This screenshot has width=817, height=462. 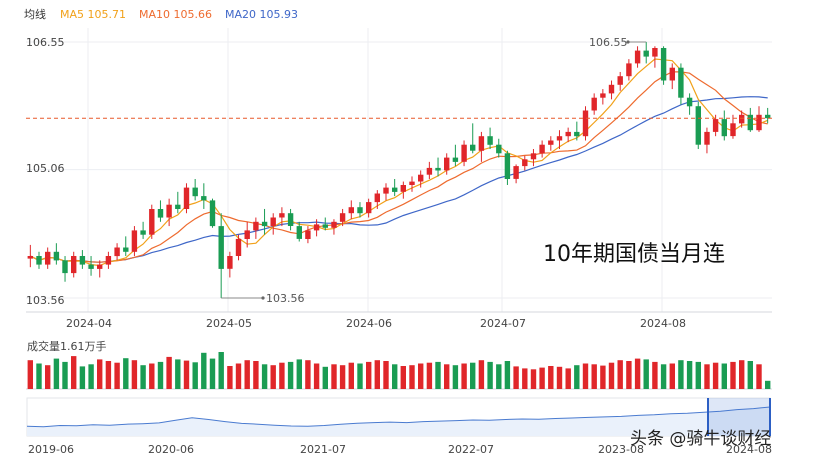 I want to click on x-tick-apr: 2024-04, so click(x=89, y=323).